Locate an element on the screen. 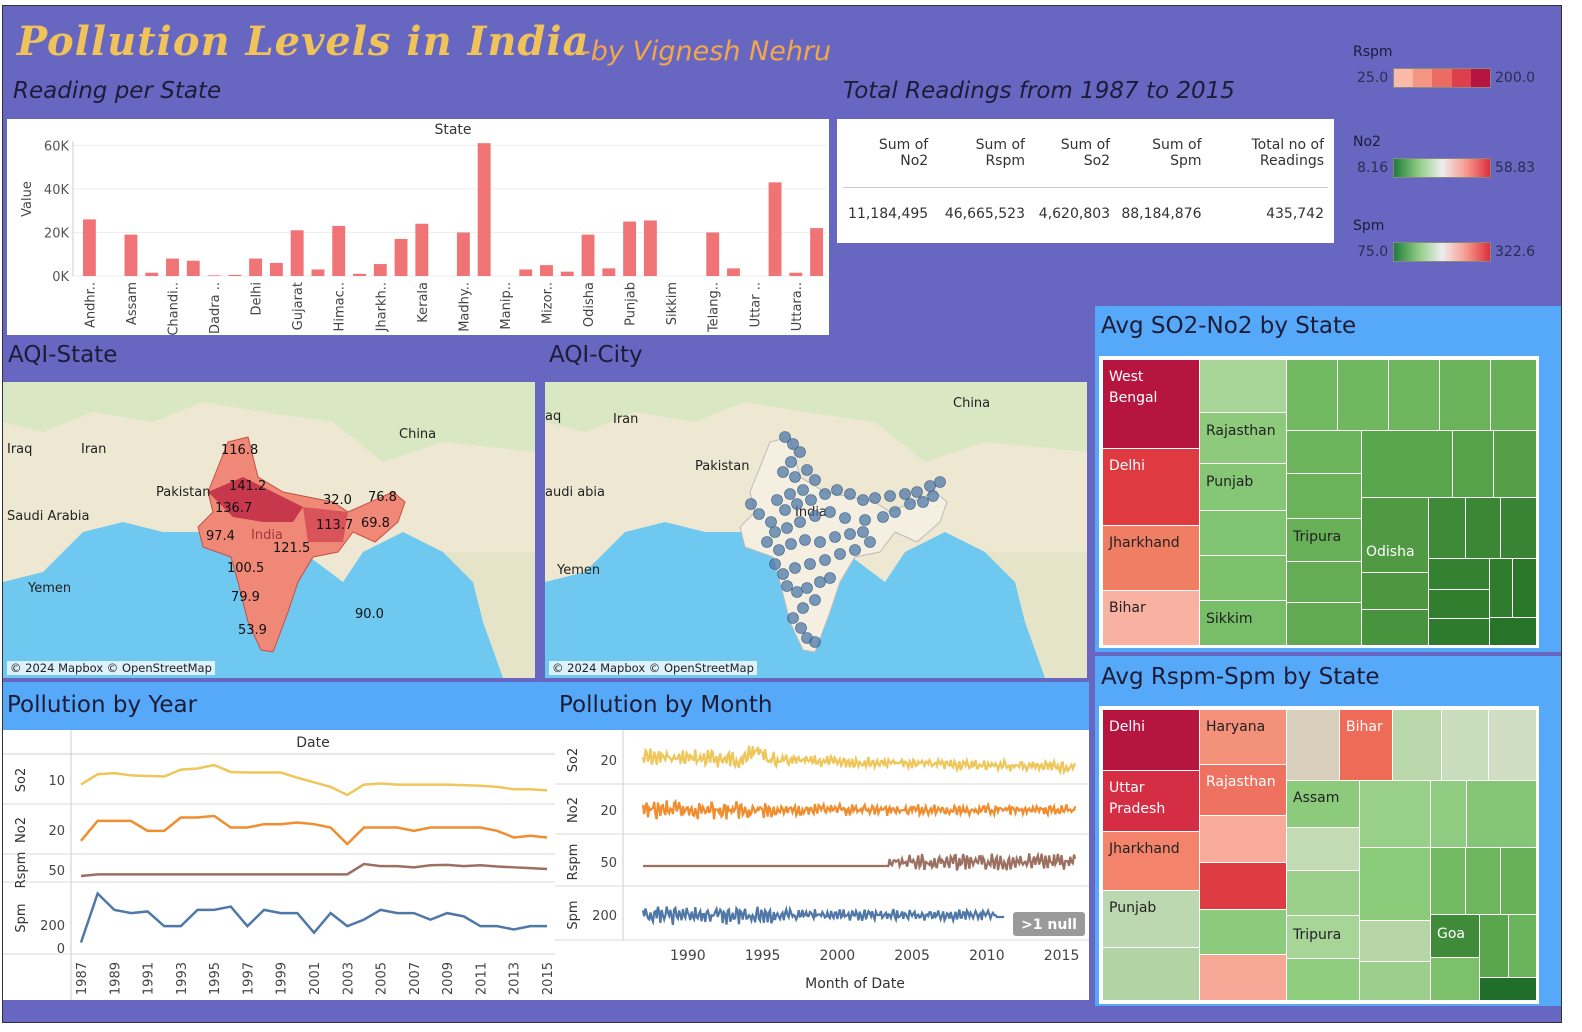  legend-rspm-min: 25.0 is located at coordinates (1373, 78).